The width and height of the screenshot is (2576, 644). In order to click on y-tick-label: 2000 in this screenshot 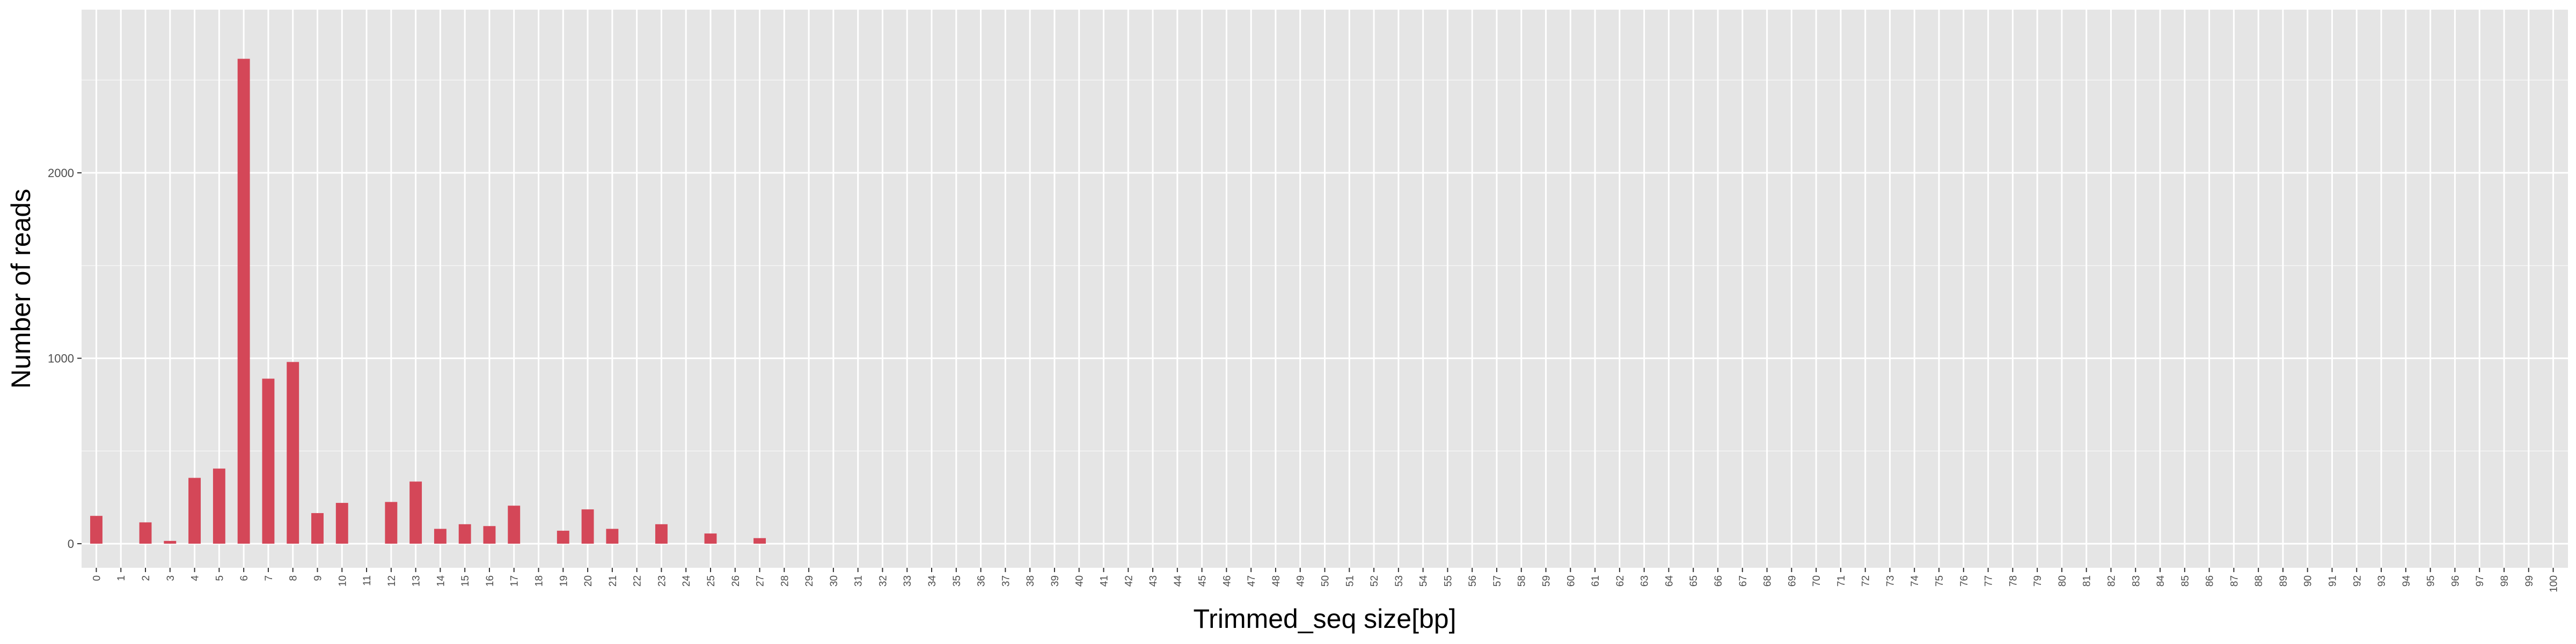, I will do `click(61, 173)`.